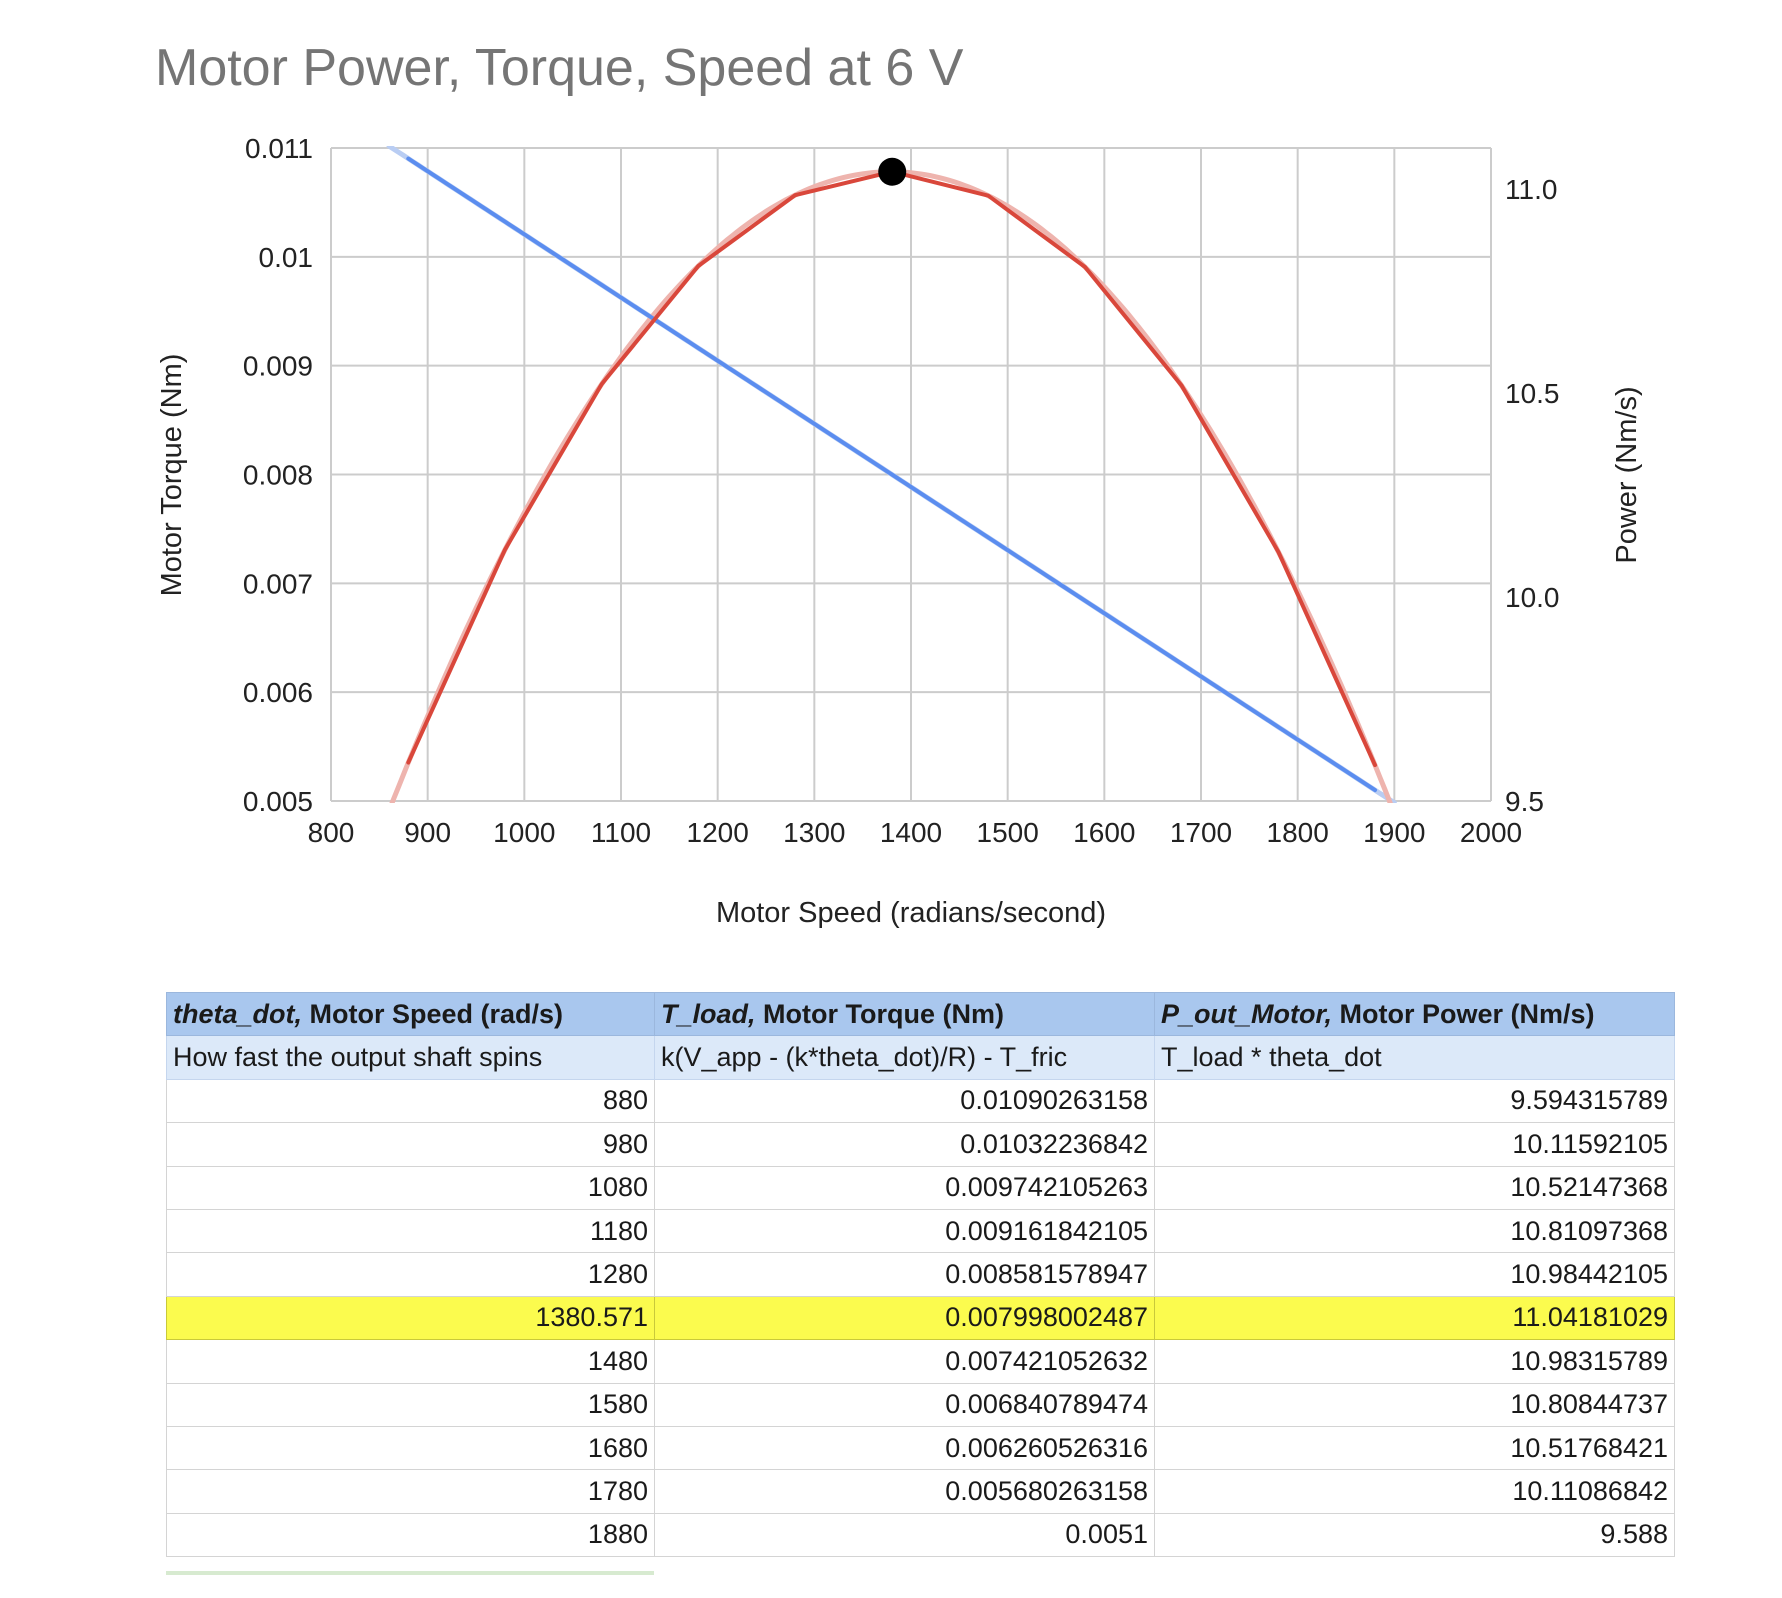 The width and height of the screenshot is (1782, 1598). What do you see at coordinates (278, 692) in the screenshot?
I see `y-left-tick-label: 0.006` at bounding box center [278, 692].